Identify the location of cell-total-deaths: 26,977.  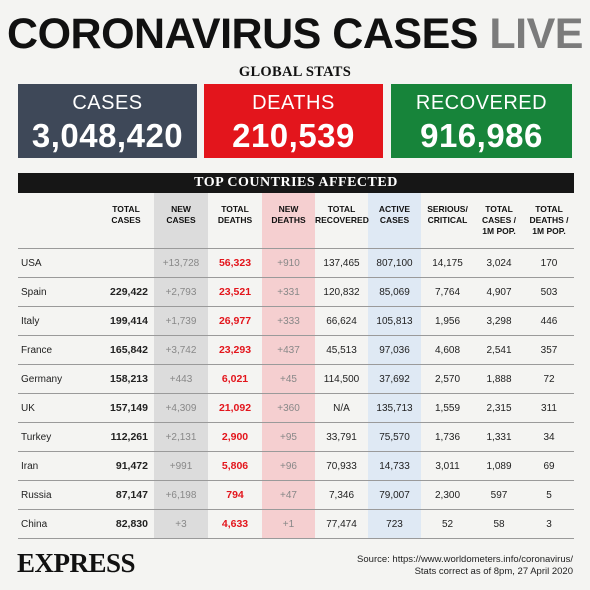
(235, 321).